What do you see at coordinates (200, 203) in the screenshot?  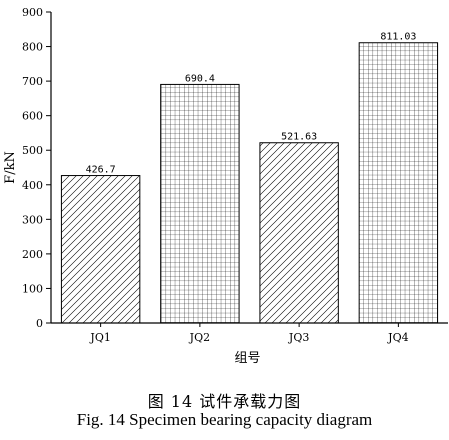 I see `bar-jq2` at bounding box center [200, 203].